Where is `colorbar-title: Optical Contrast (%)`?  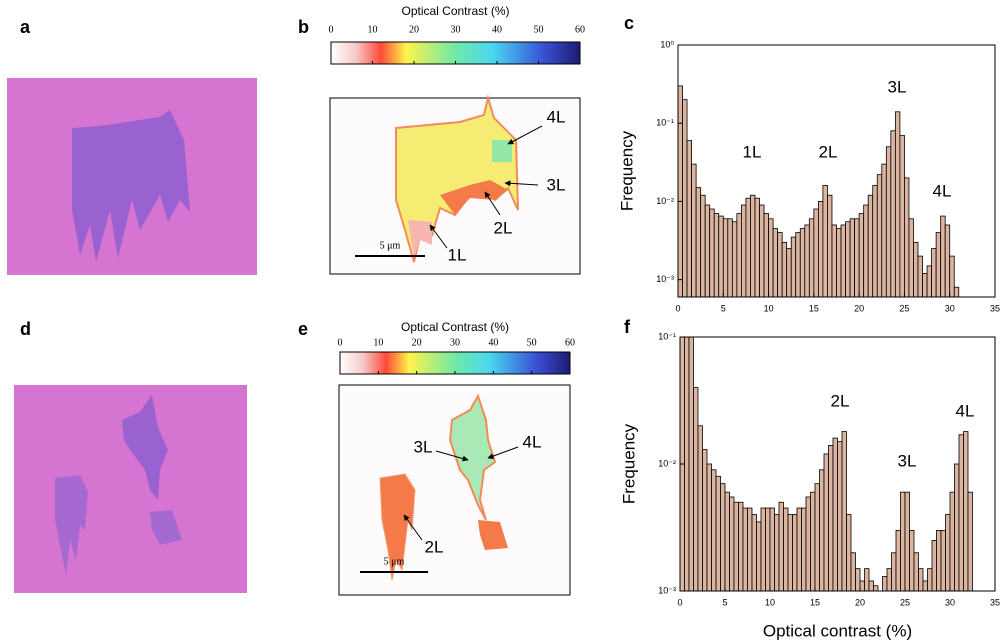 colorbar-title: Optical Contrast (%) is located at coordinates (455, 327).